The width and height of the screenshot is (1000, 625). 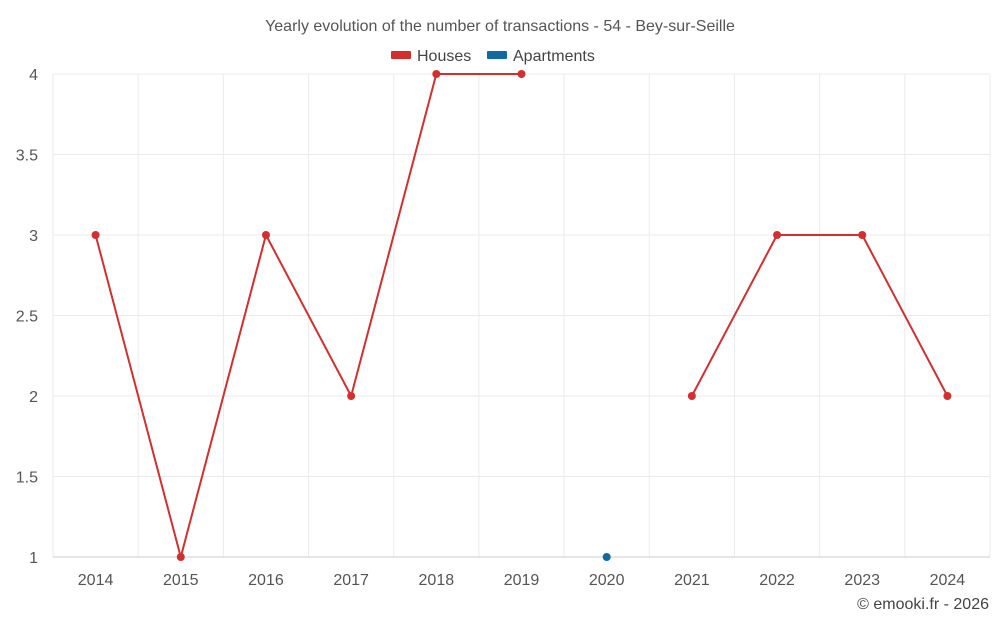 What do you see at coordinates (819, 315) in the screenshot?
I see `series-line-houses` at bounding box center [819, 315].